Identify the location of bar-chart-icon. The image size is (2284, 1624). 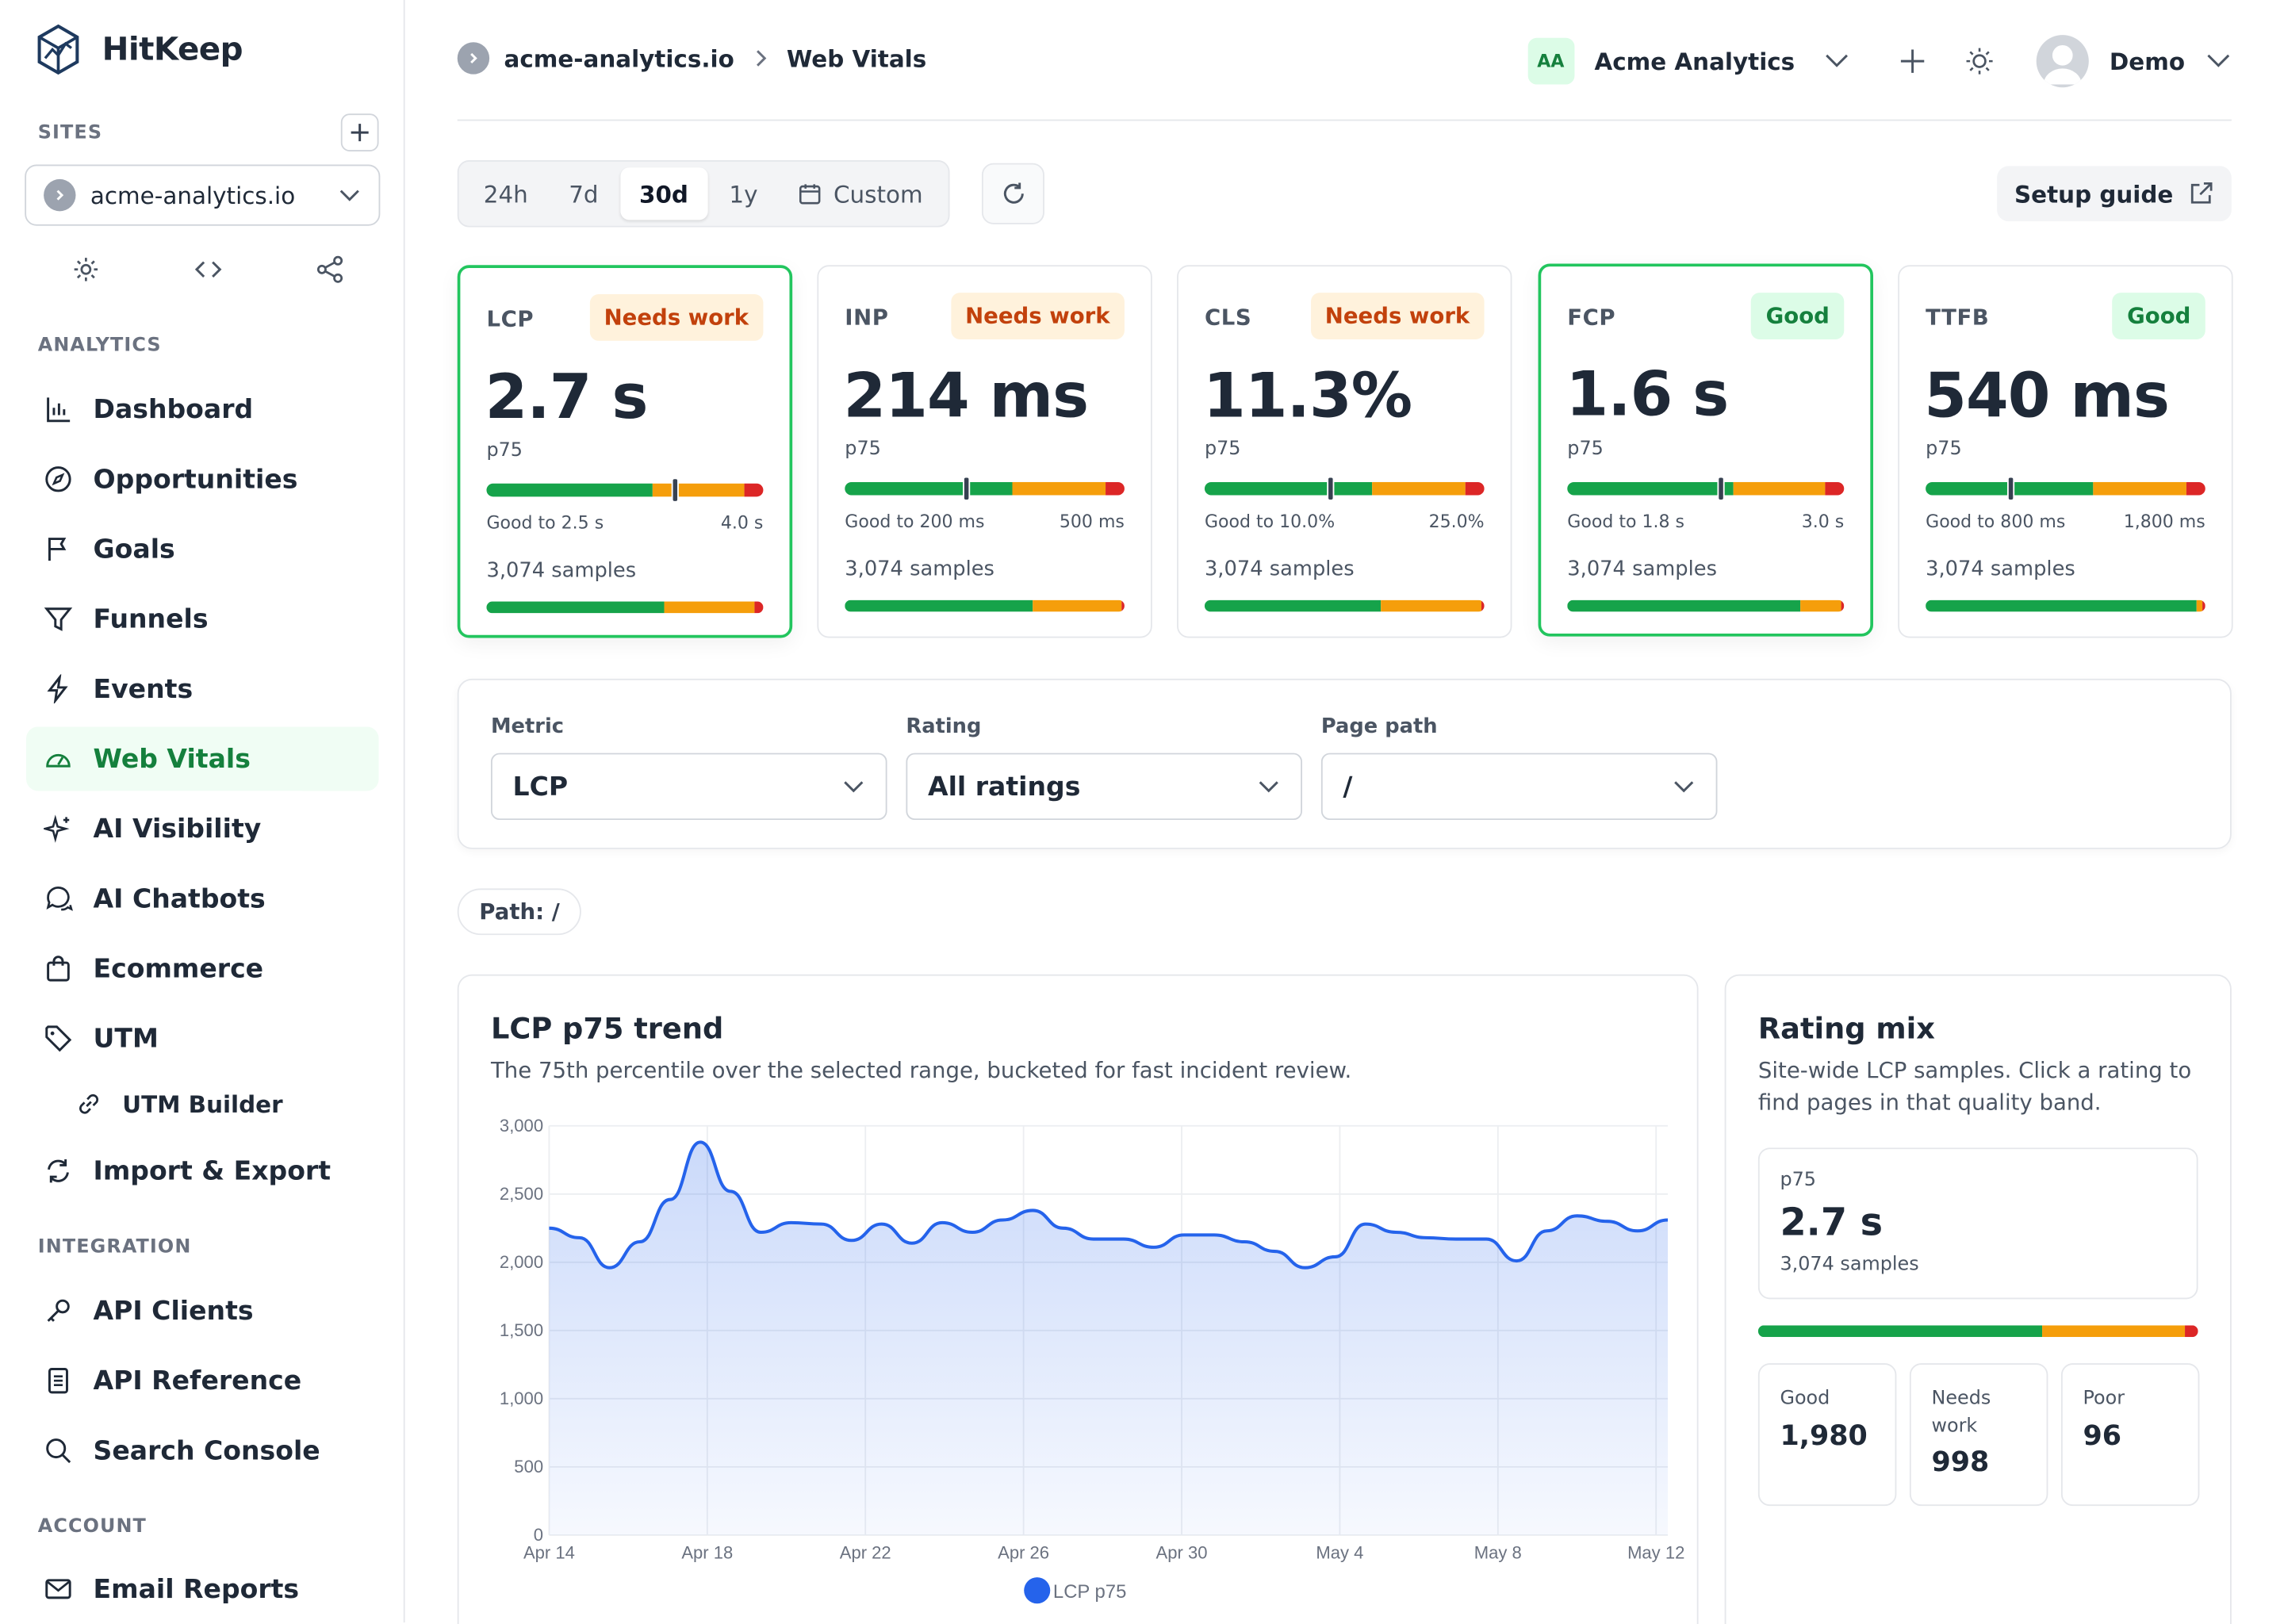
(59, 410).